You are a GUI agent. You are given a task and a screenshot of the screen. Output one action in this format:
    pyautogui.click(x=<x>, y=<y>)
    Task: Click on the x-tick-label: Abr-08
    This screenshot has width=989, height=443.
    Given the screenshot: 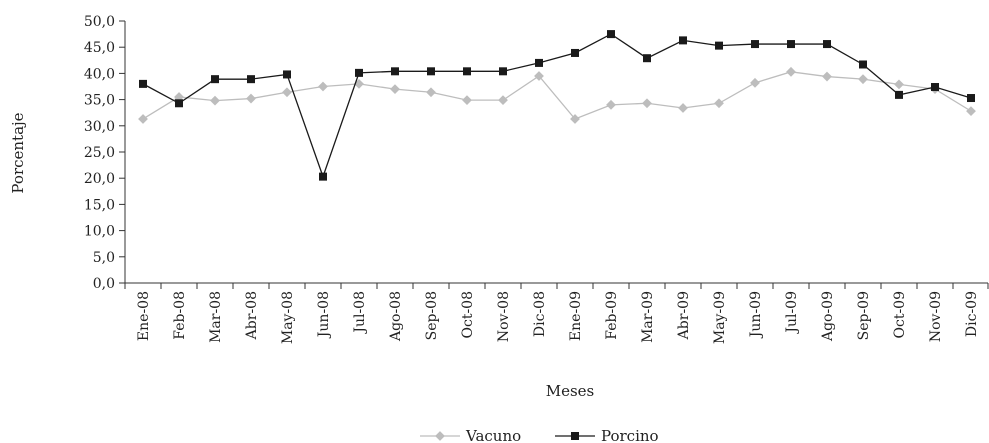 What is the action you would take?
    pyautogui.click(x=252, y=315)
    